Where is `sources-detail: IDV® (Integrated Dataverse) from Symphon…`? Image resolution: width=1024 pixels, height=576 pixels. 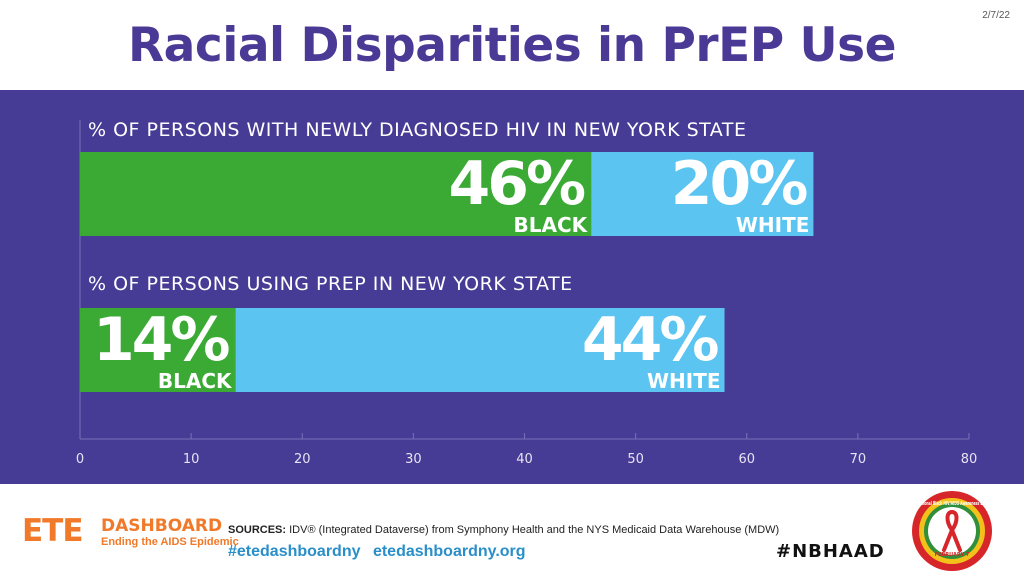 sources-detail: IDV® (Integrated Dataverse) from Symphon… is located at coordinates (534, 530).